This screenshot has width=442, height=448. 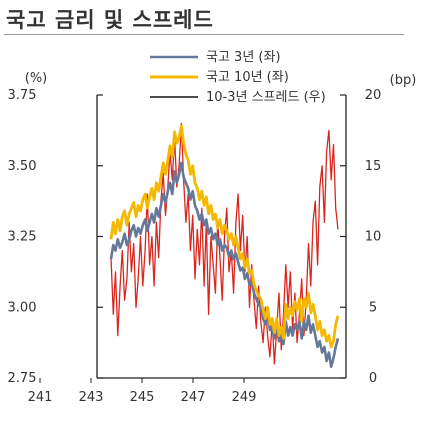 I want to click on x-tick-label: 249, so click(x=244, y=397).